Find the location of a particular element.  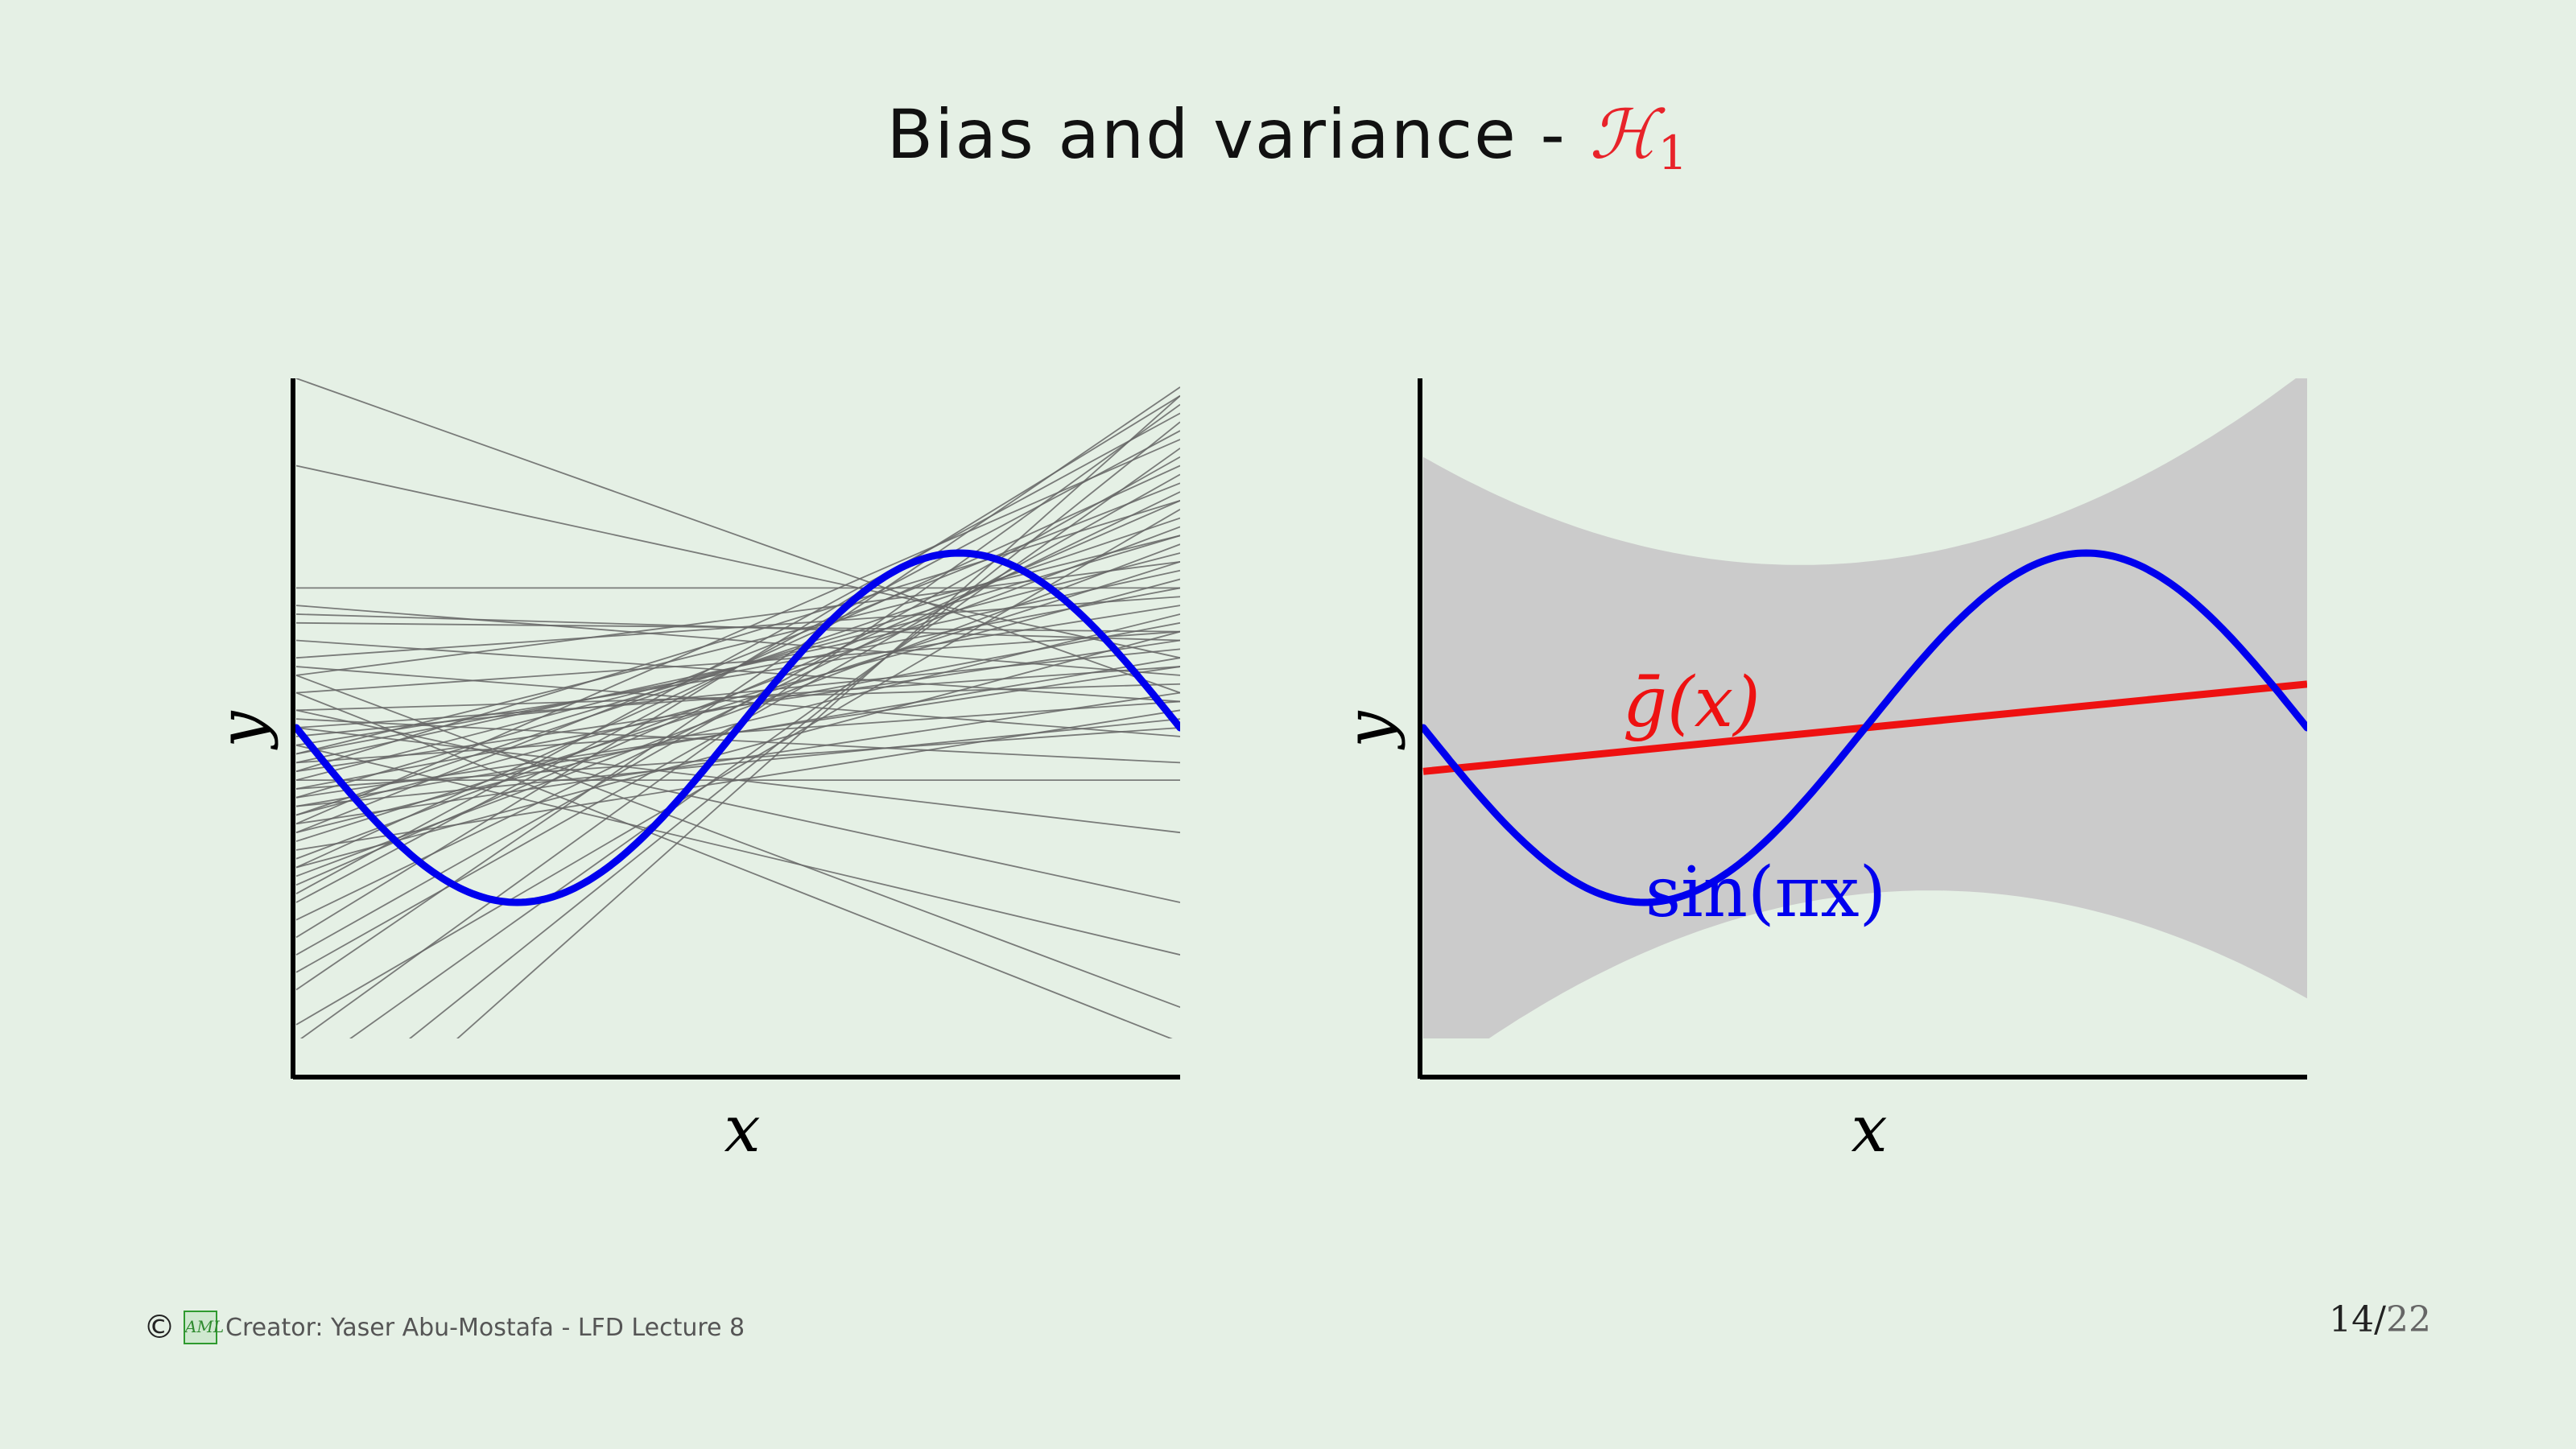

x-axis-label-right: x is located at coordinates (1869, 1129).